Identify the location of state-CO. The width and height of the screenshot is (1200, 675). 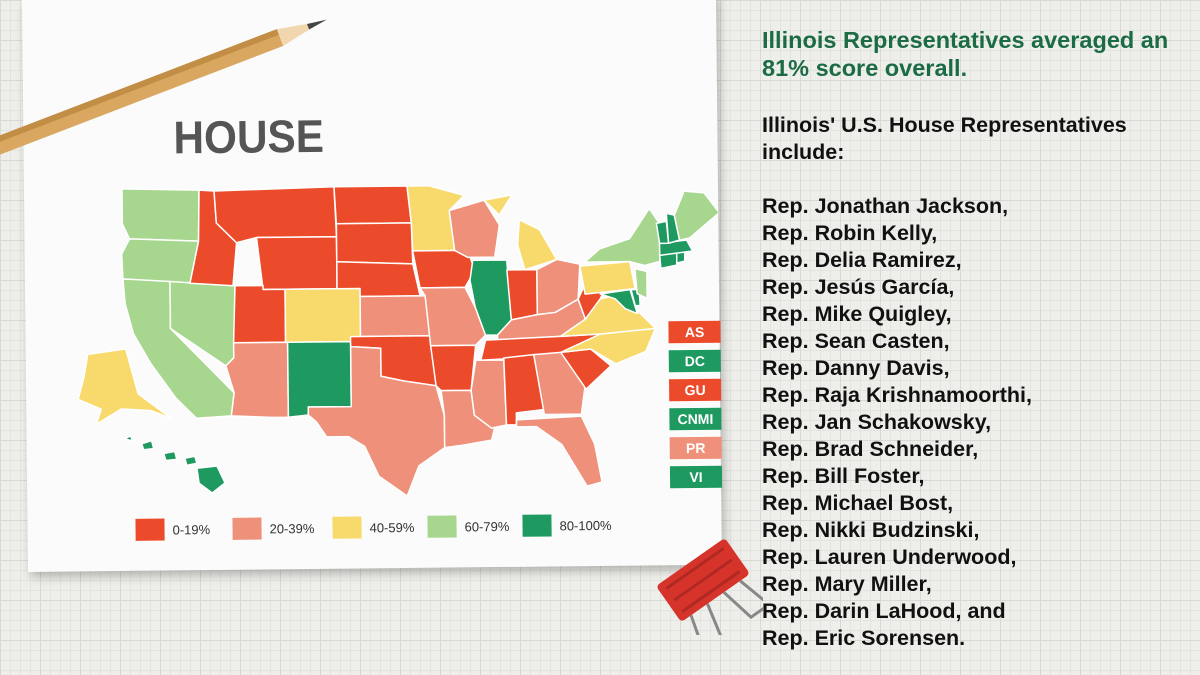
(323, 315).